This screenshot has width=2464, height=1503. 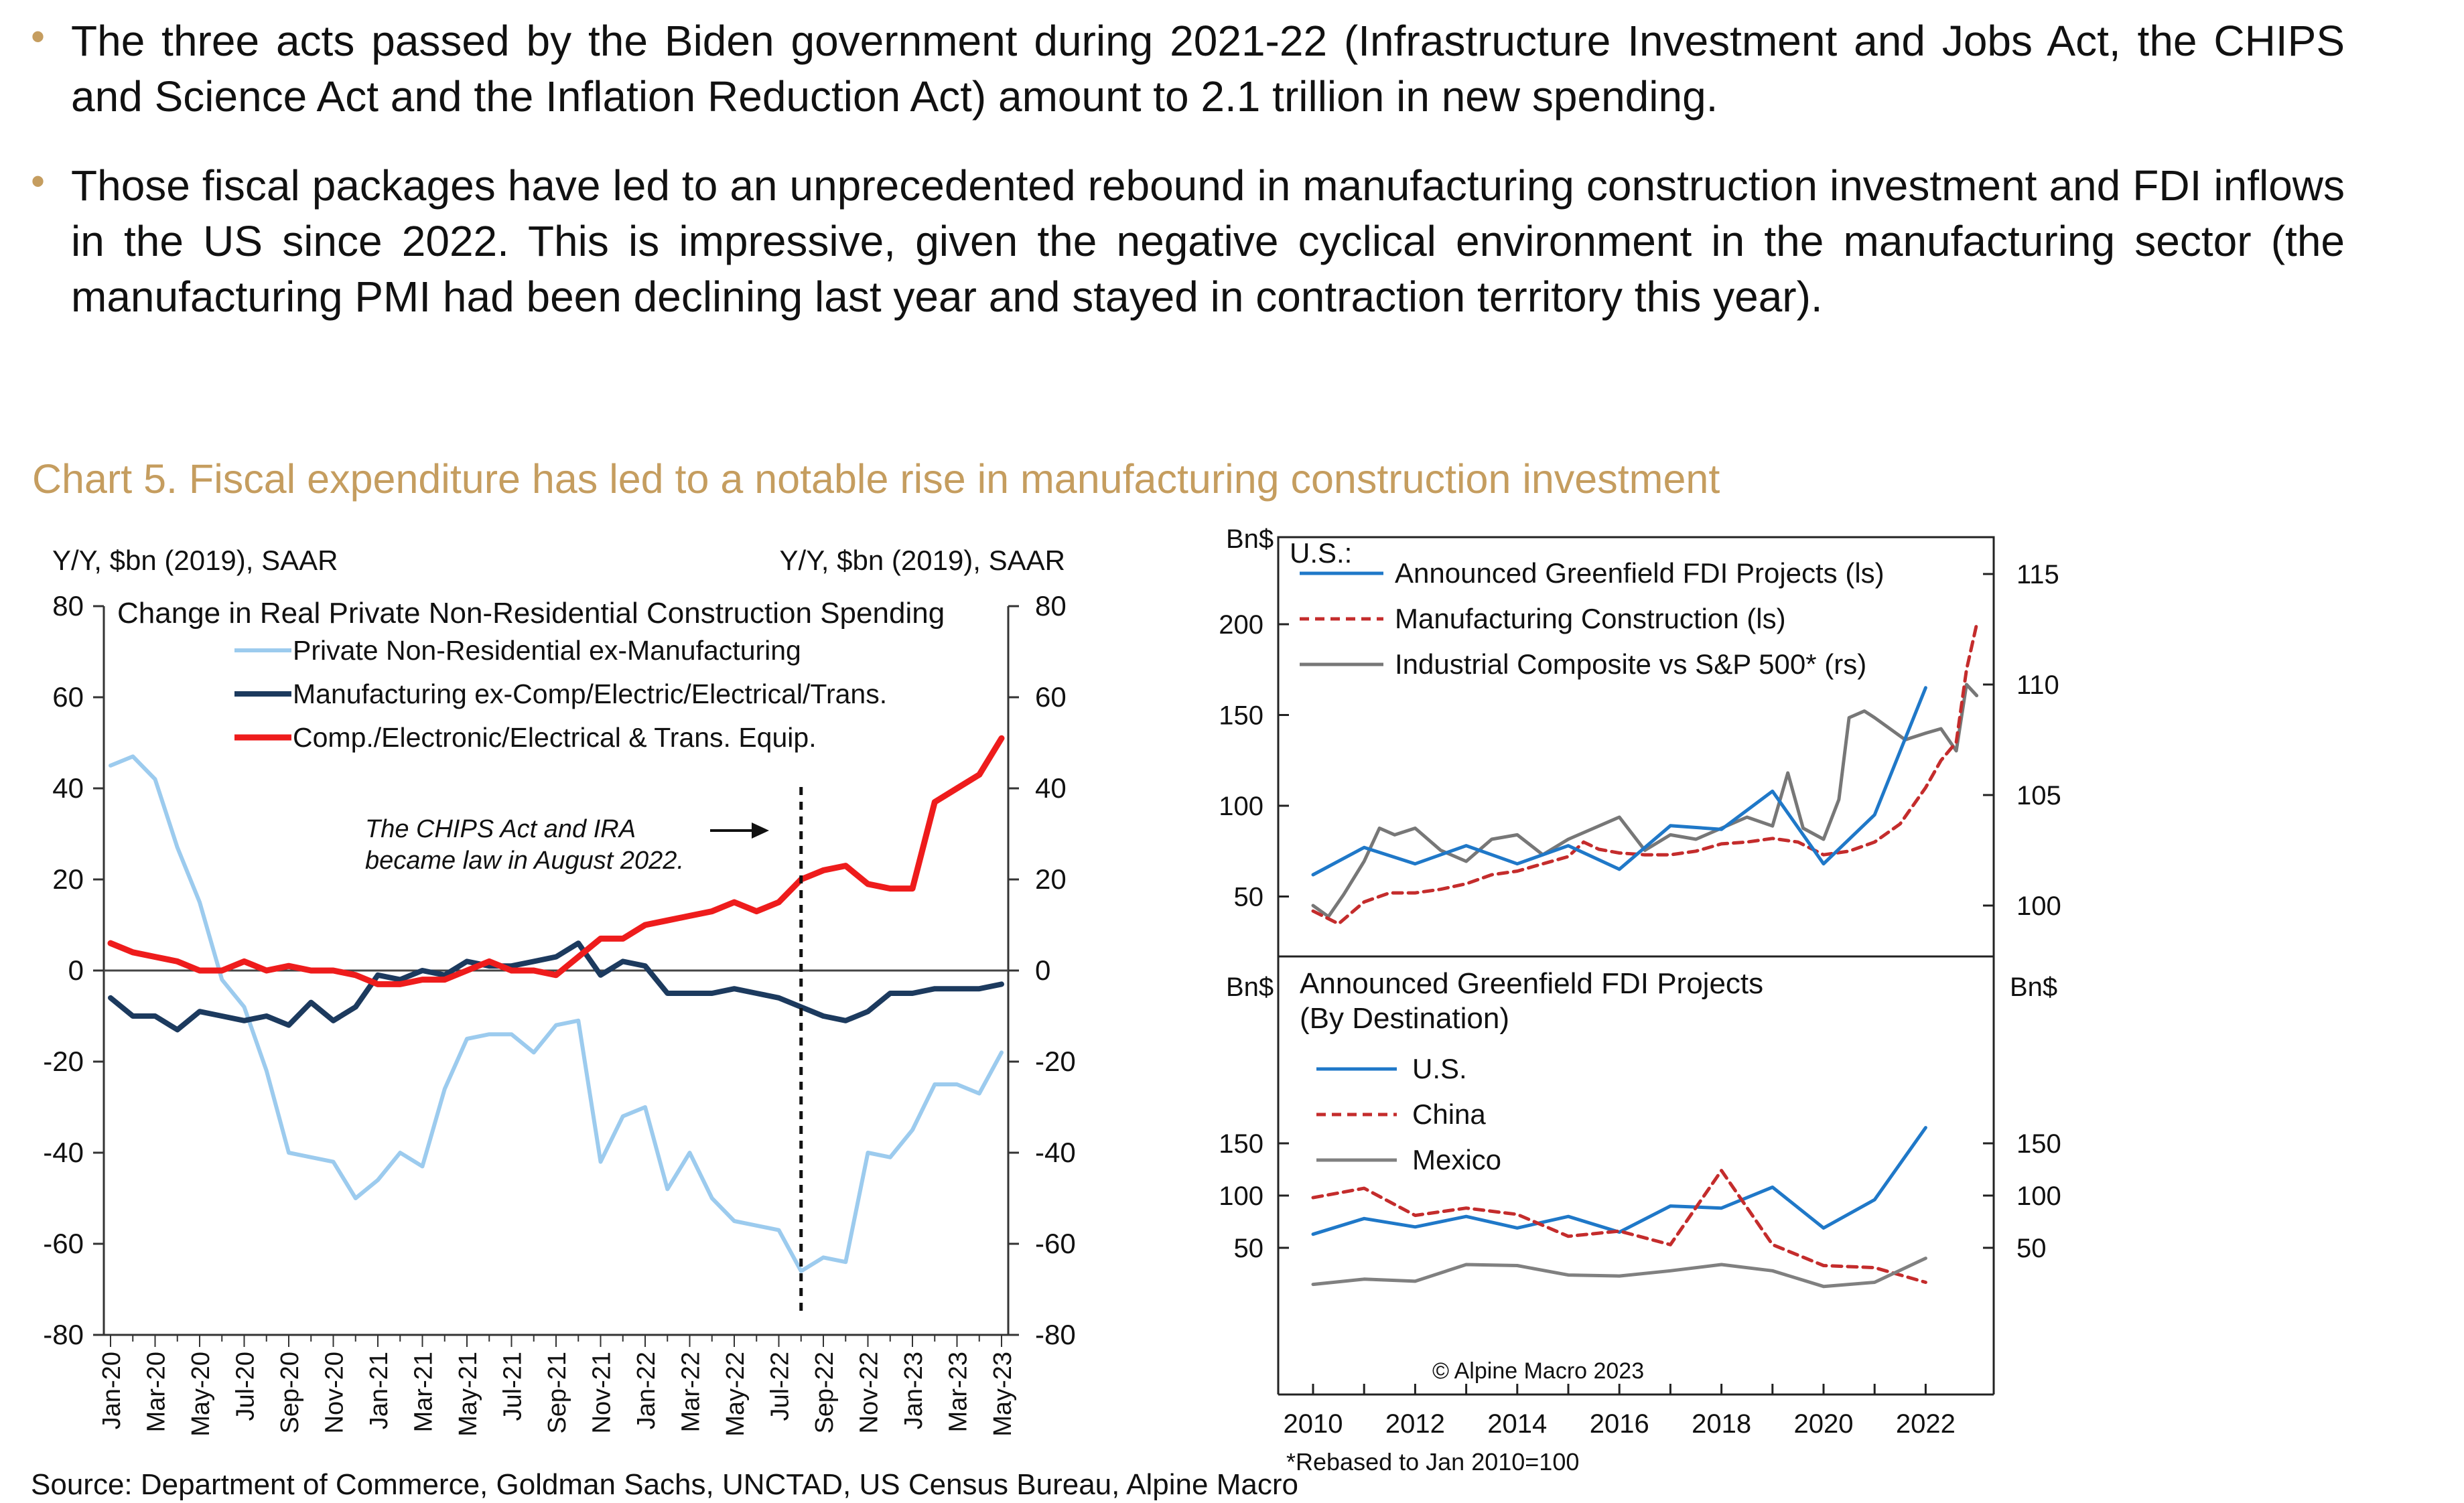 What do you see at coordinates (1440, 1068) in the screenshot?
I see `fdi-legend-label: U.S.` at bounding box center [1440, 1068].